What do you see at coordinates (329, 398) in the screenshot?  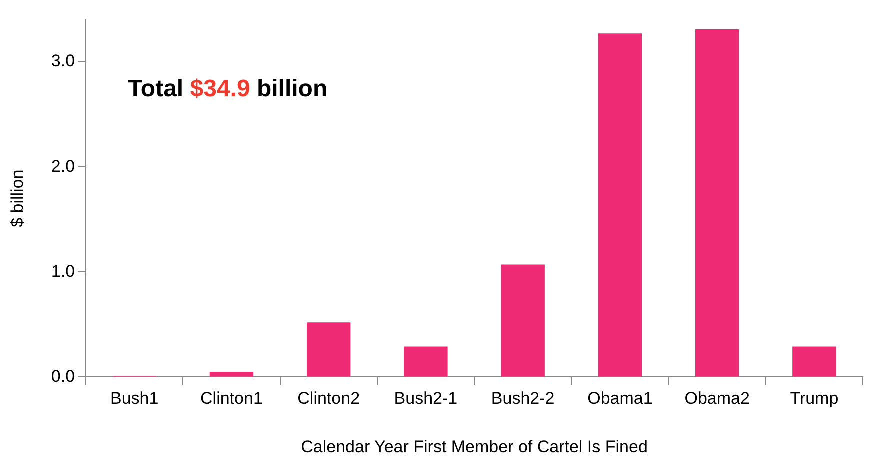 I see `x-tick-label: Clinton2` at bounding box center [329, 398].